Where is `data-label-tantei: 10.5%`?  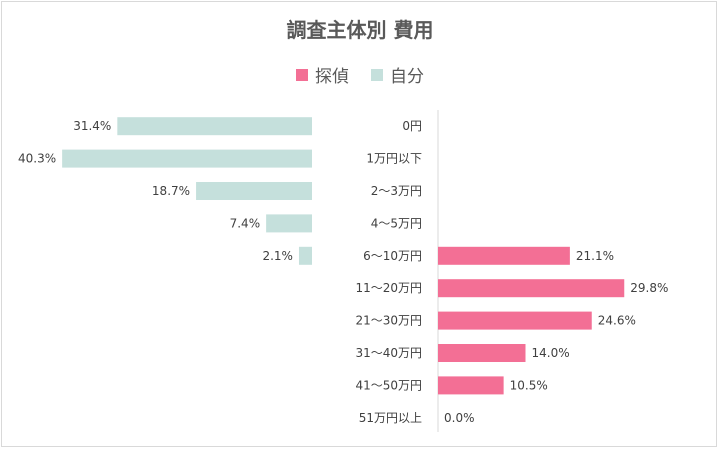 data-label-tantei: 10.5% is located at coordinates (529, 385).